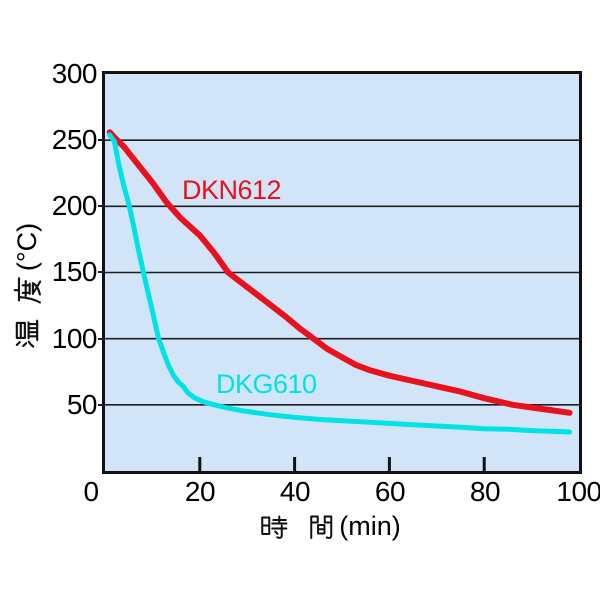 The width and height of the screenshot is (600, 600). What do you see at coordinates (266, 384) in the screenshot?
I see `series-label-dkg610: DKG610` at bounding box center [266, 384].